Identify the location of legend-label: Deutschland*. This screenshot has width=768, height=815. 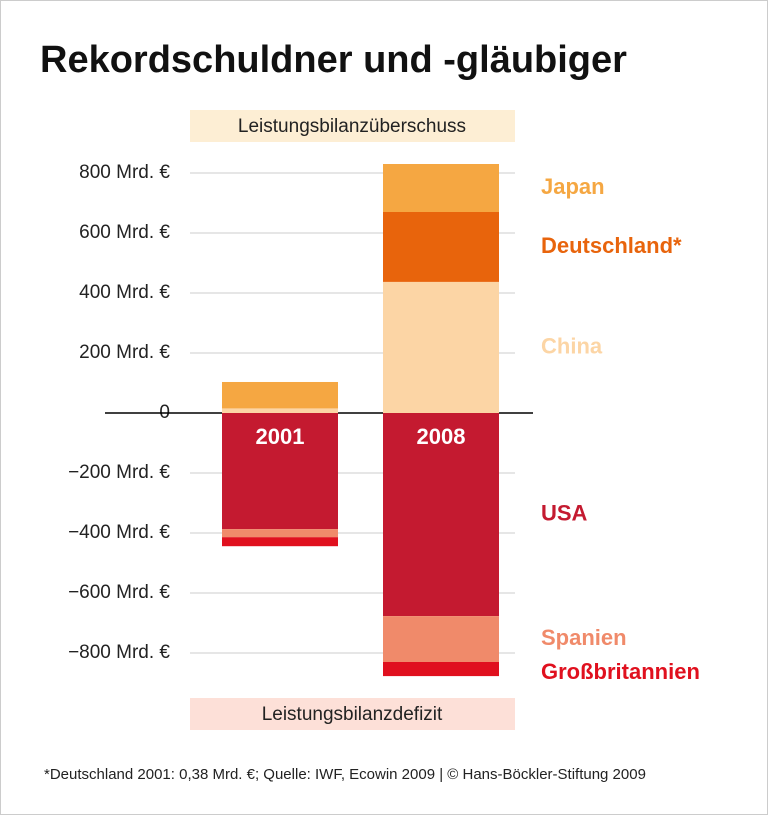
(611, 245).